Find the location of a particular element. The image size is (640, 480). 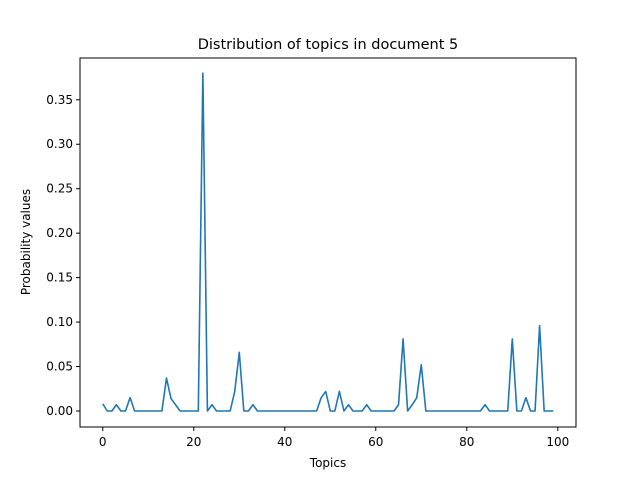

y-axis-label: Probability values is located at coordinates (26, 242).